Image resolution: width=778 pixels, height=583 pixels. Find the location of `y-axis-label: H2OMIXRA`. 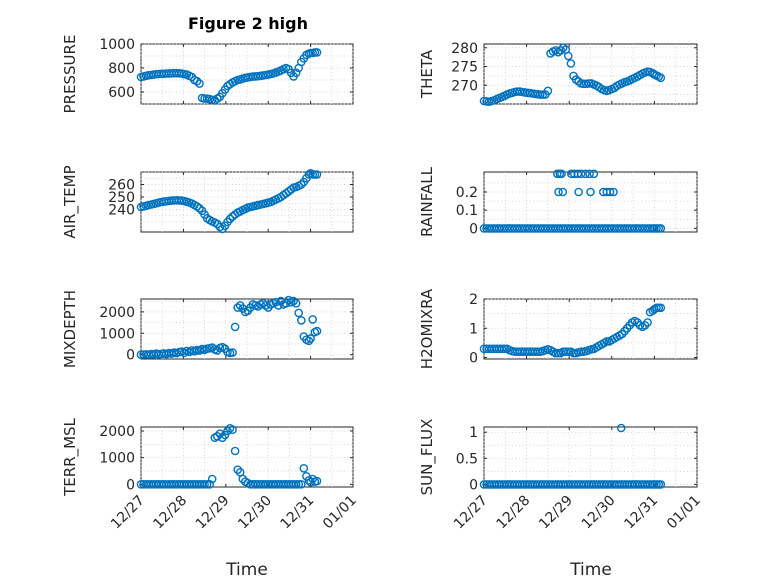

y-axis-label: H2OMIXRA is located at coordinates (427, 328).